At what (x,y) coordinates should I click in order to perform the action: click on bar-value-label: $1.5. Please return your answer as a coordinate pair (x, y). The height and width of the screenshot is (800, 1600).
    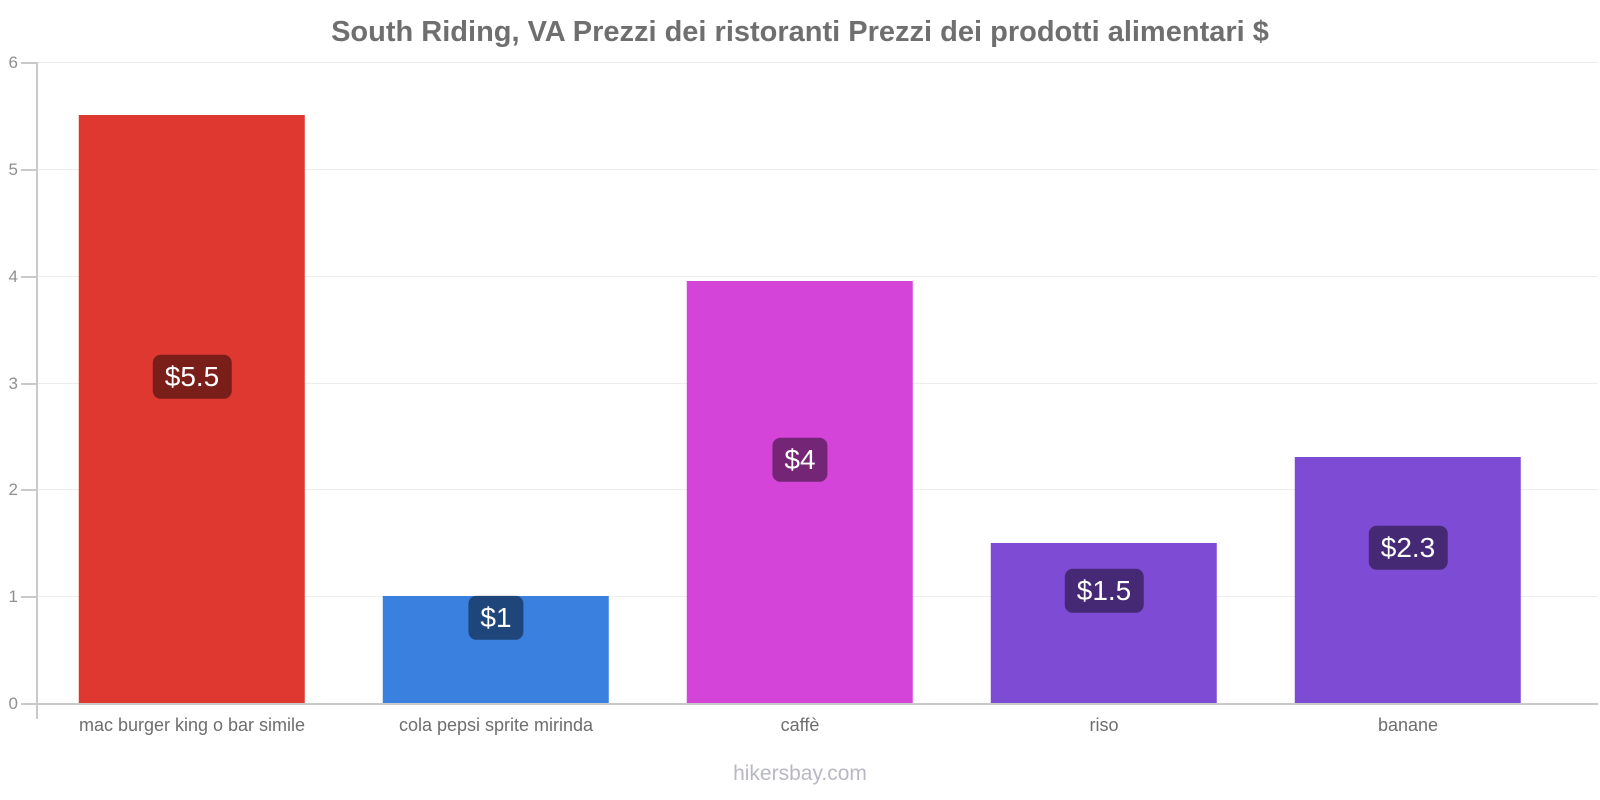
    Looking at the image, I should click on (1104, 591).